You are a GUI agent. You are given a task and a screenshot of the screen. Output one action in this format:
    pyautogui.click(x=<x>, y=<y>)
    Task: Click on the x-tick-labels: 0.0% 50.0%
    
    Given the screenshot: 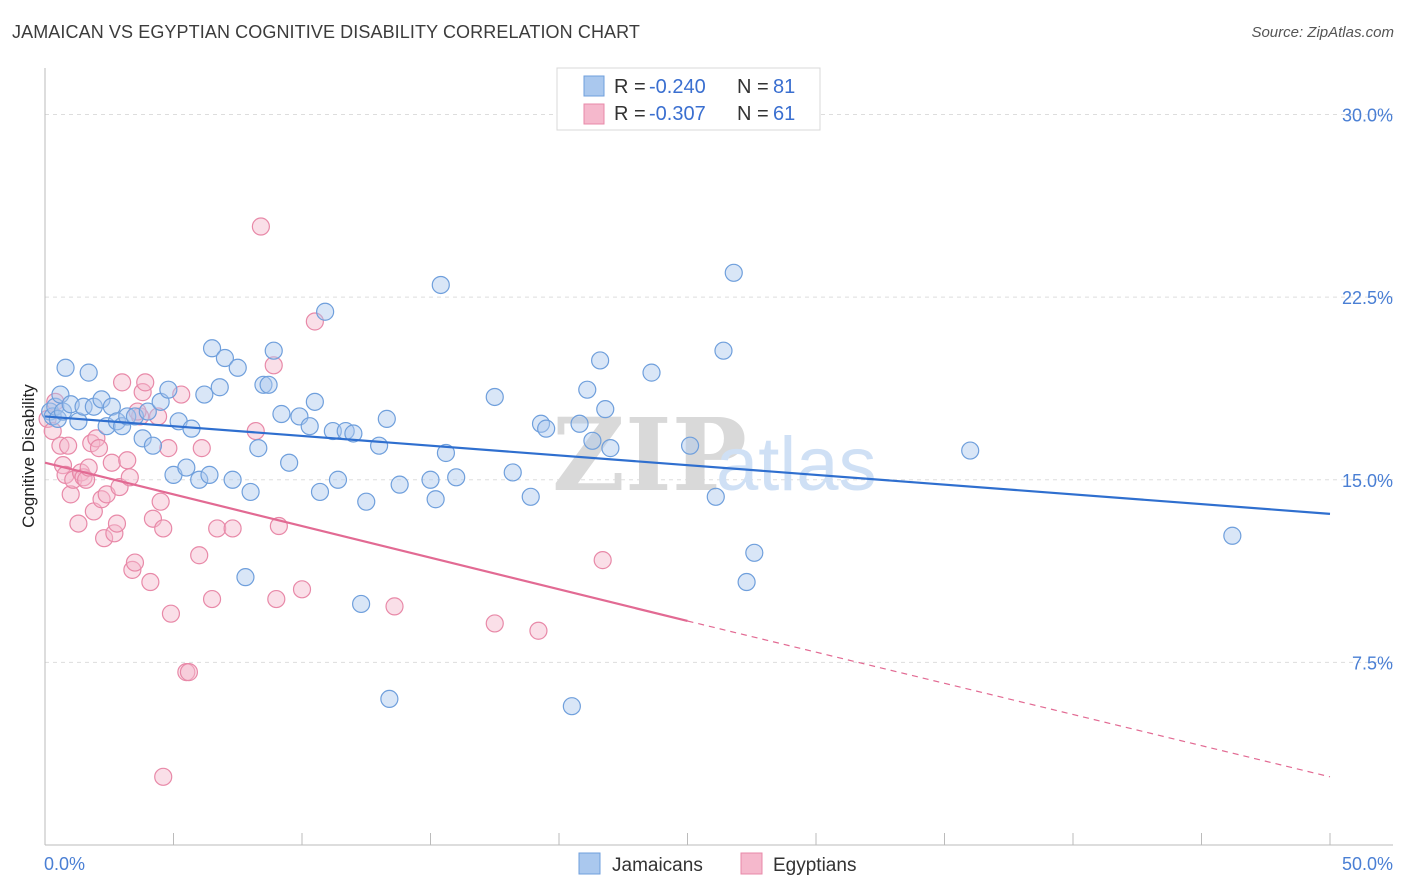 What is the action you would take?
    pyautogui.click(x=718, y=864)
    